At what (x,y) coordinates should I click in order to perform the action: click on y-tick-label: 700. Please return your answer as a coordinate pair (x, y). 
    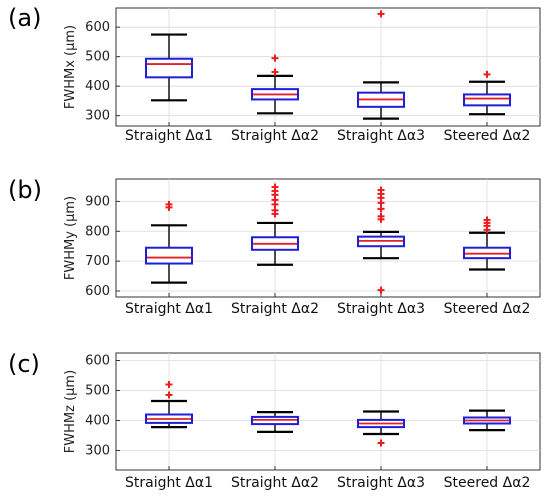
    Looking at the image, I should click on (97, 261).